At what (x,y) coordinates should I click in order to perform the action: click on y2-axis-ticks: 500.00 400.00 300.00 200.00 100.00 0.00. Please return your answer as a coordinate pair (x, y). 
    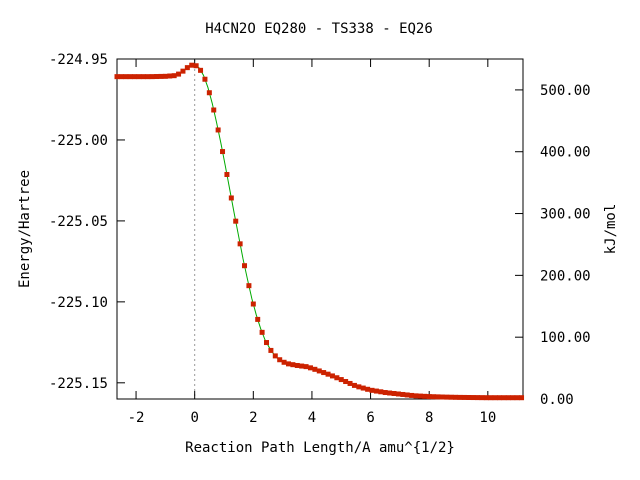
    Looking at the image, I should click on (553, 245).